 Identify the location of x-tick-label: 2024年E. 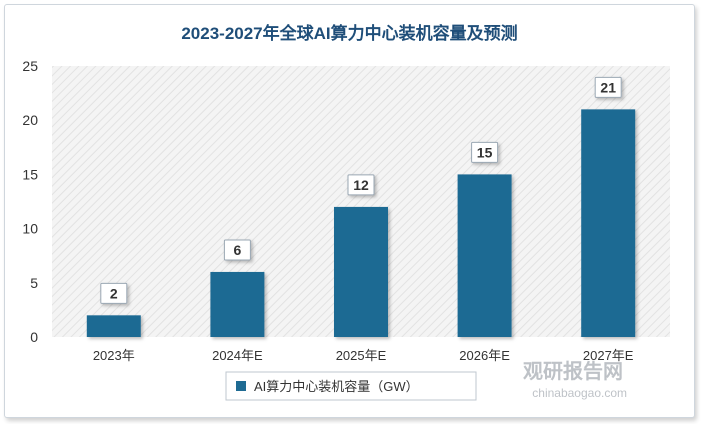
(237, 355).